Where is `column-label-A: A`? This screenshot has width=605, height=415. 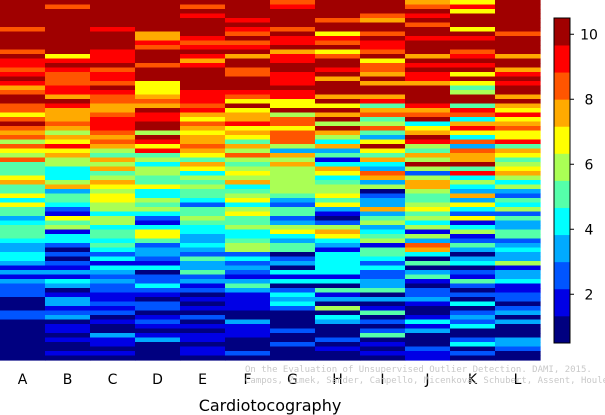 column-label-A: A is located at coordinates (23, 380).